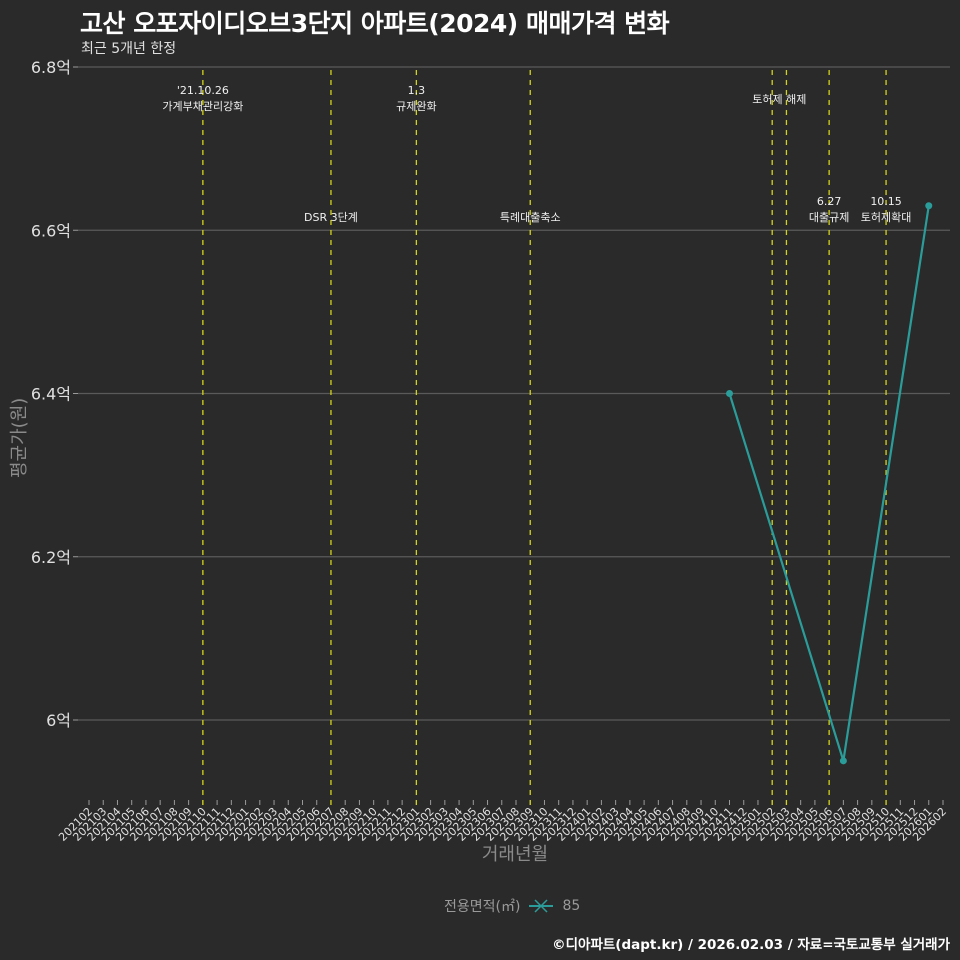 The width and height of the screenshot is (960, 960). What do you see at coordinates (129, 49) in the screenshot?
I see `chart-subtitle: 최근 5개년 한정` at bounding box center [129, 49].